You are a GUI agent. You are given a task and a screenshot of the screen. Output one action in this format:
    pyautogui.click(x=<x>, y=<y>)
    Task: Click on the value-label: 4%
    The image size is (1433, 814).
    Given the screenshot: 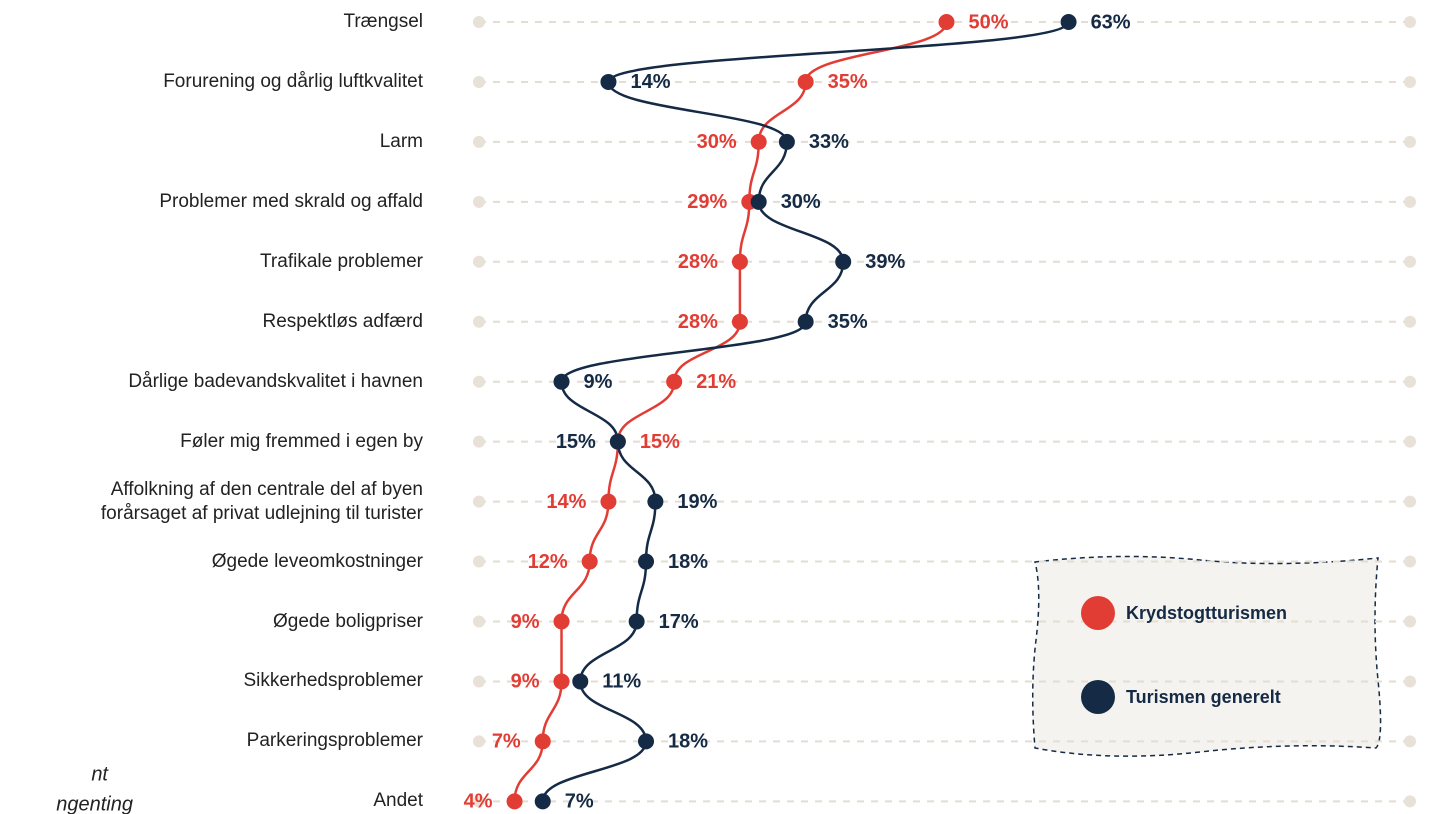 What is the action you would take?
    pyautogui.click(x=478, y=802)
    